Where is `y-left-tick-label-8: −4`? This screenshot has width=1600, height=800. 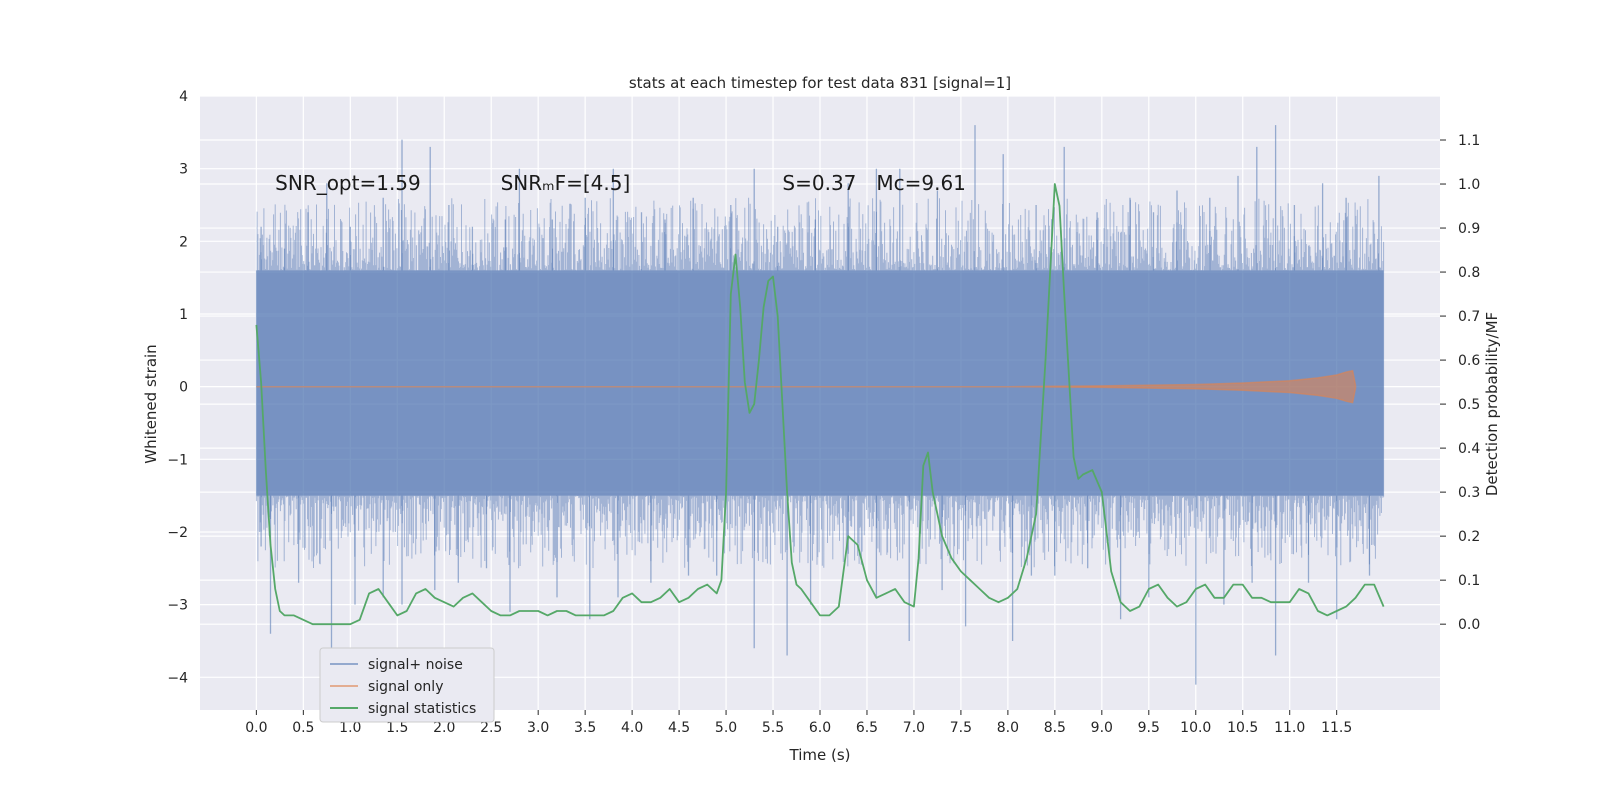
y-left-tick-label-8: −4 is located at coordinates (177, 678).